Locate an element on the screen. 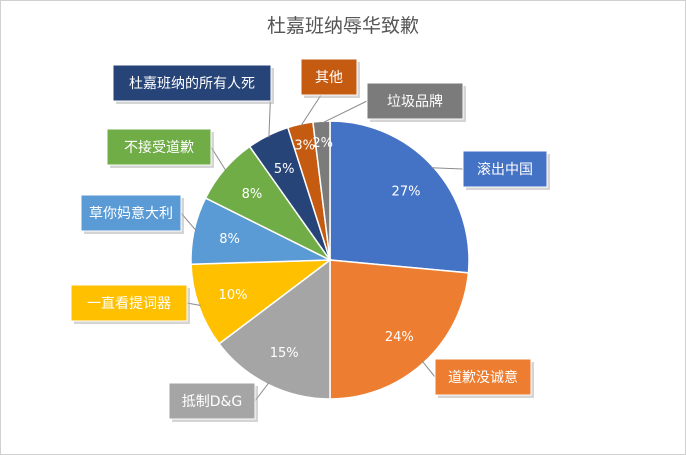 The image size is (686, 455). pct-label-slice-2: 24% is located at coordinates (399, 337).